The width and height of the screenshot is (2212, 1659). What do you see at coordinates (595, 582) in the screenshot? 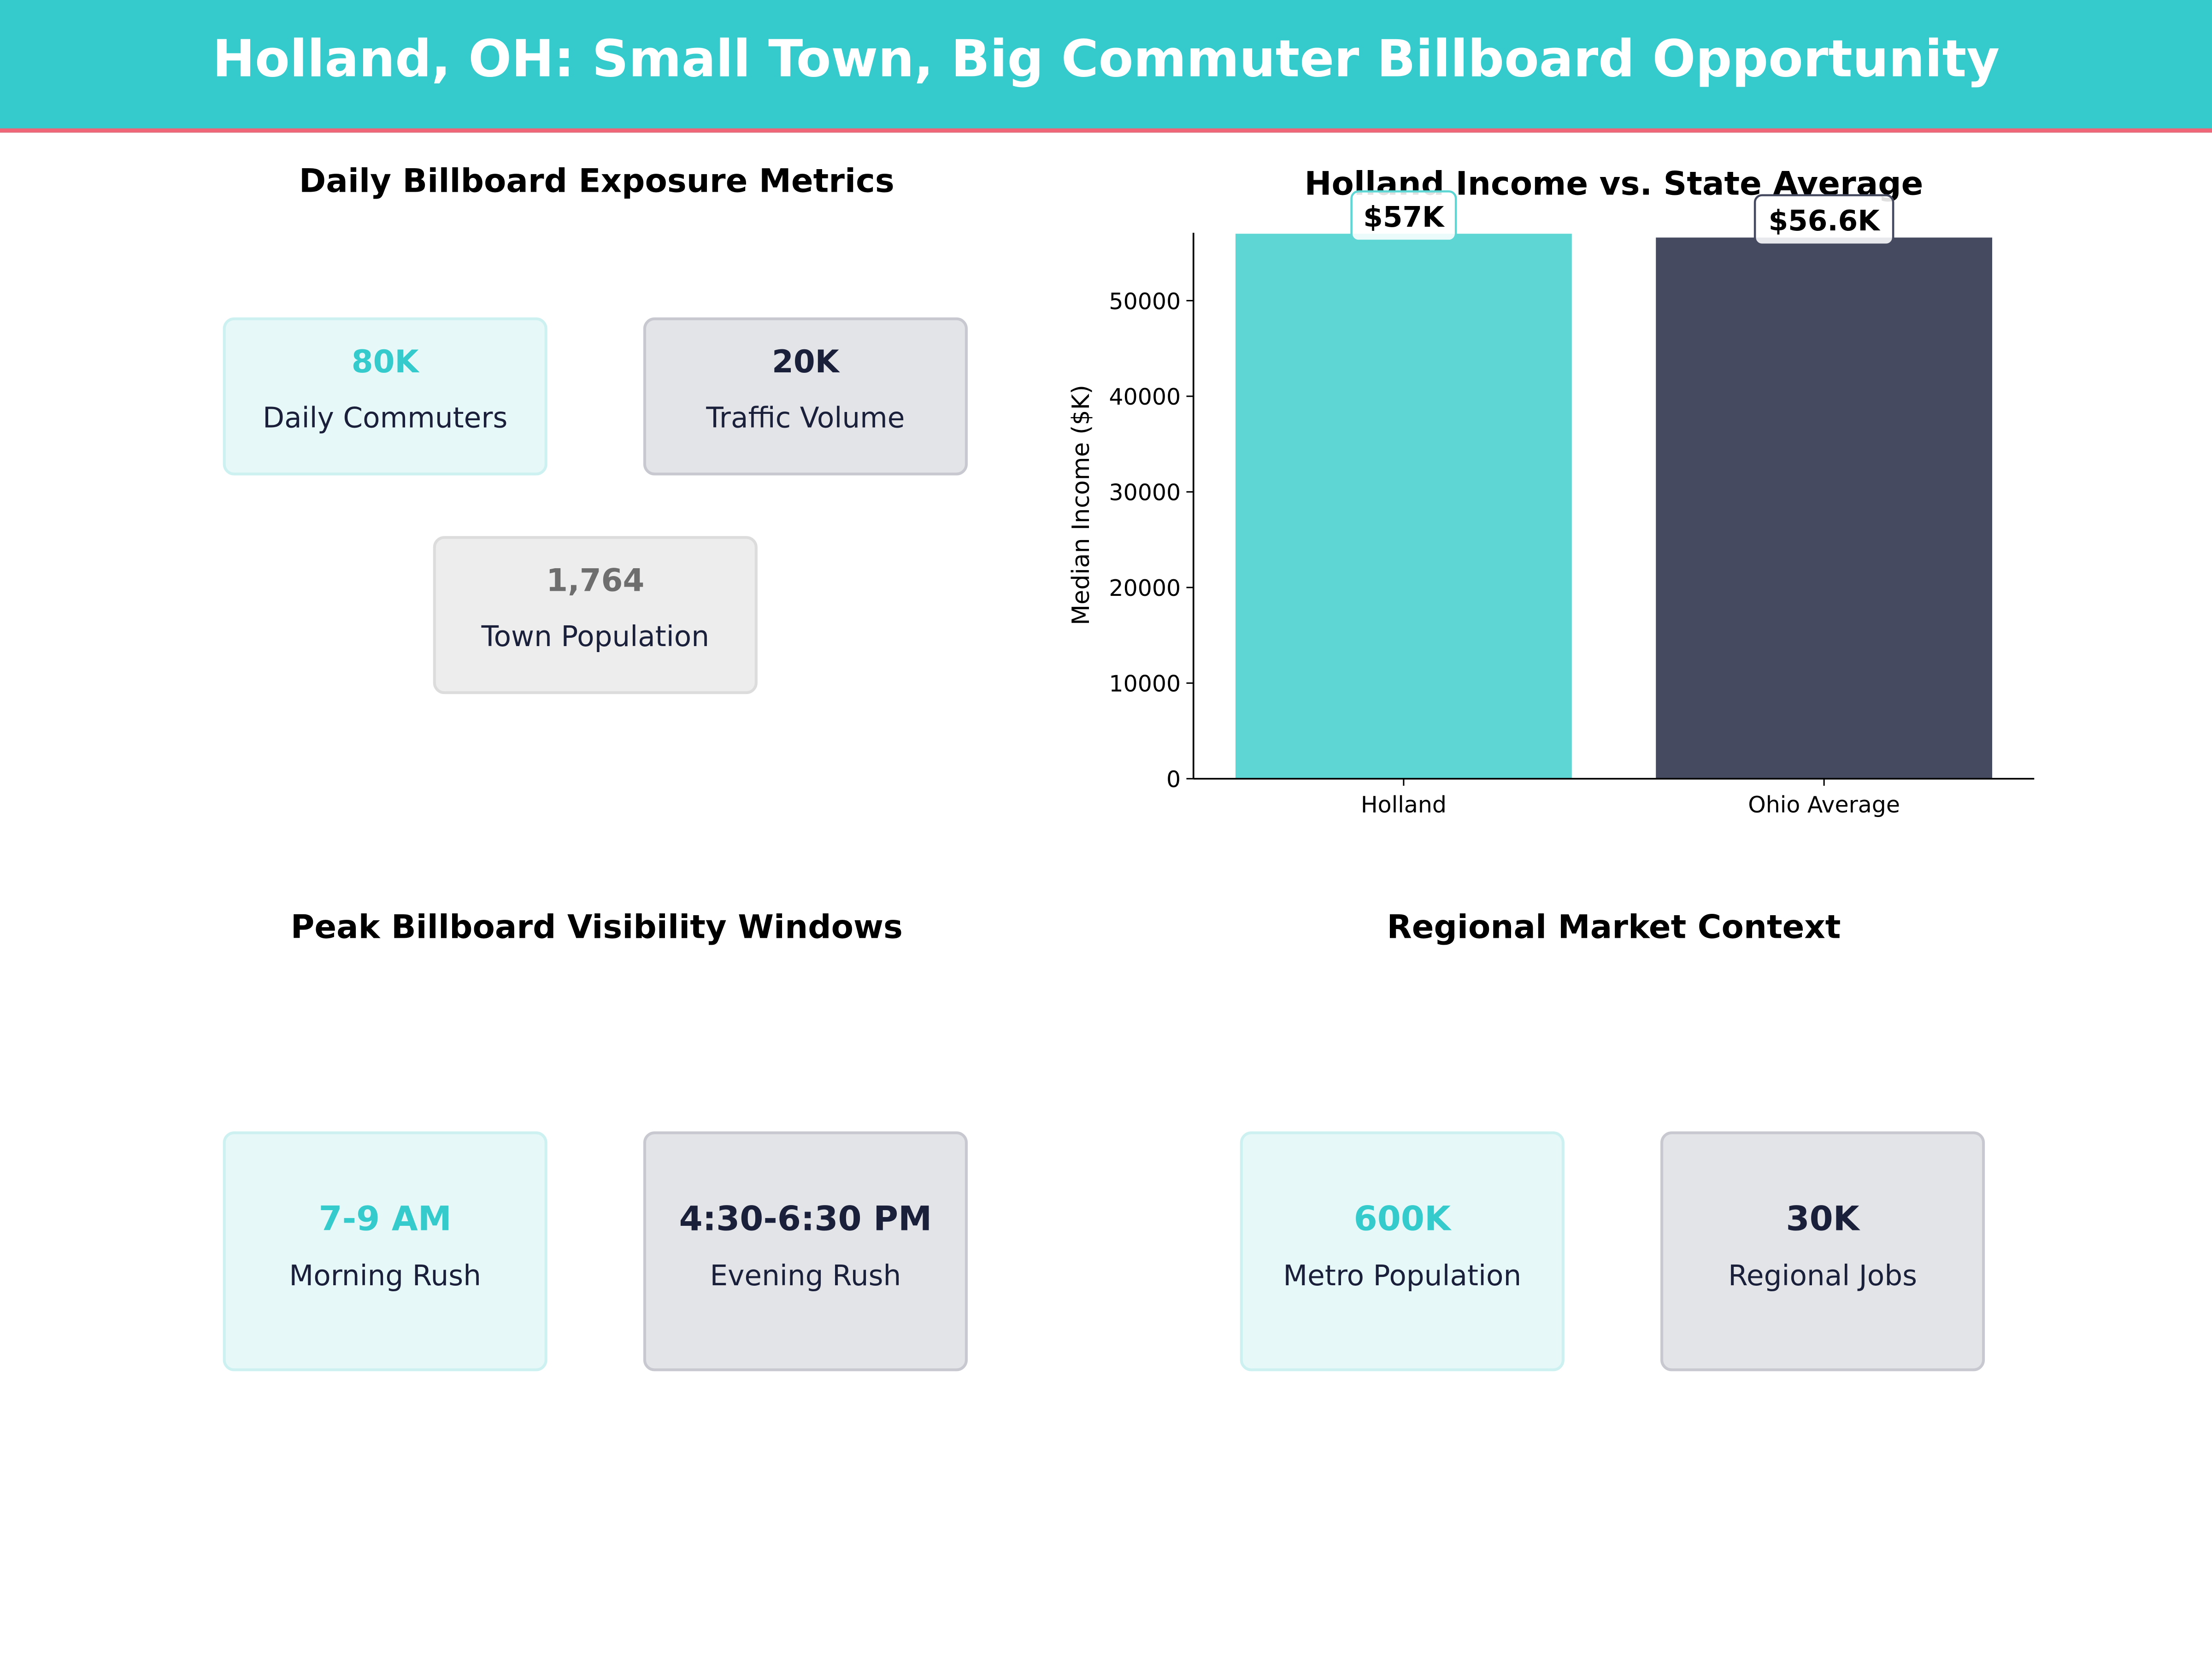
I see `metric-value: 1,764` at bounding box center [595, 582].